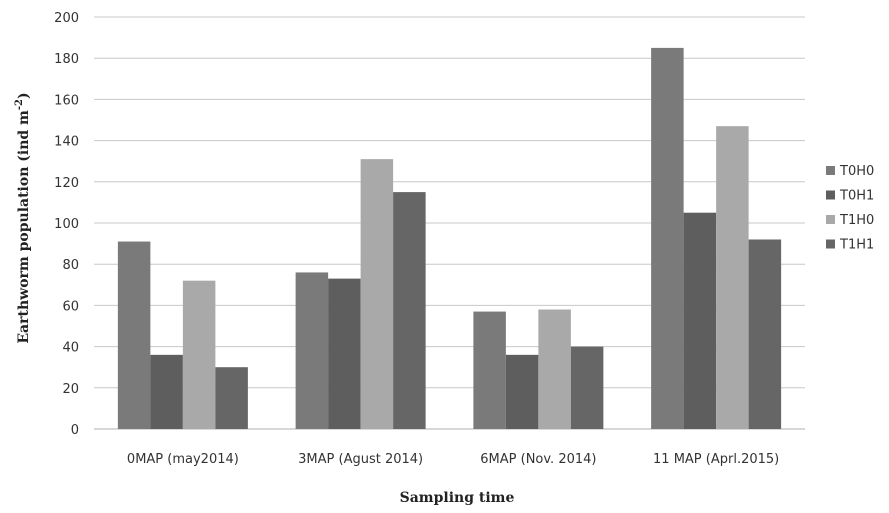 The image size is (889, 513). I want to click on legend-label: T0H1, so click(856, 196).